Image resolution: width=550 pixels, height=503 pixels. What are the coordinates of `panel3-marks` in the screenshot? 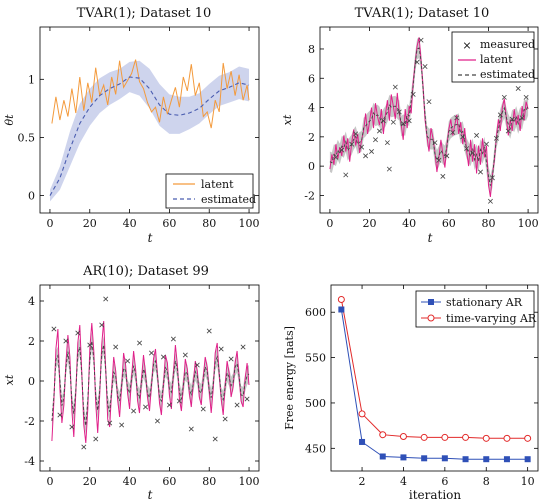 It's located at (150, 373).